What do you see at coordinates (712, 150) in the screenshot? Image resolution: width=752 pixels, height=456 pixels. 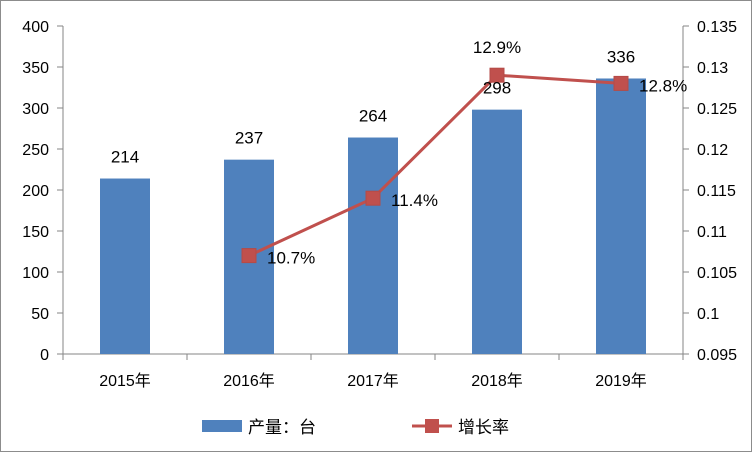 I see `right-axis-tick-label: 0.12` at bounding box center [712, 150].